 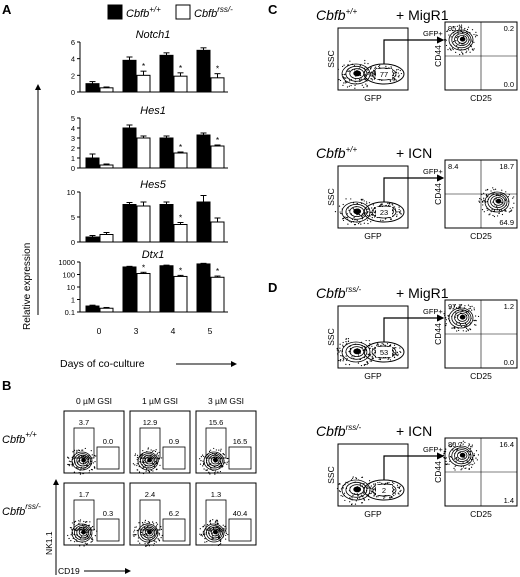 What do you see at coordinates (453, 166) in the screenshot?
I see `quadrant-ul-value: 8.4` at bounding box center [453, 166].